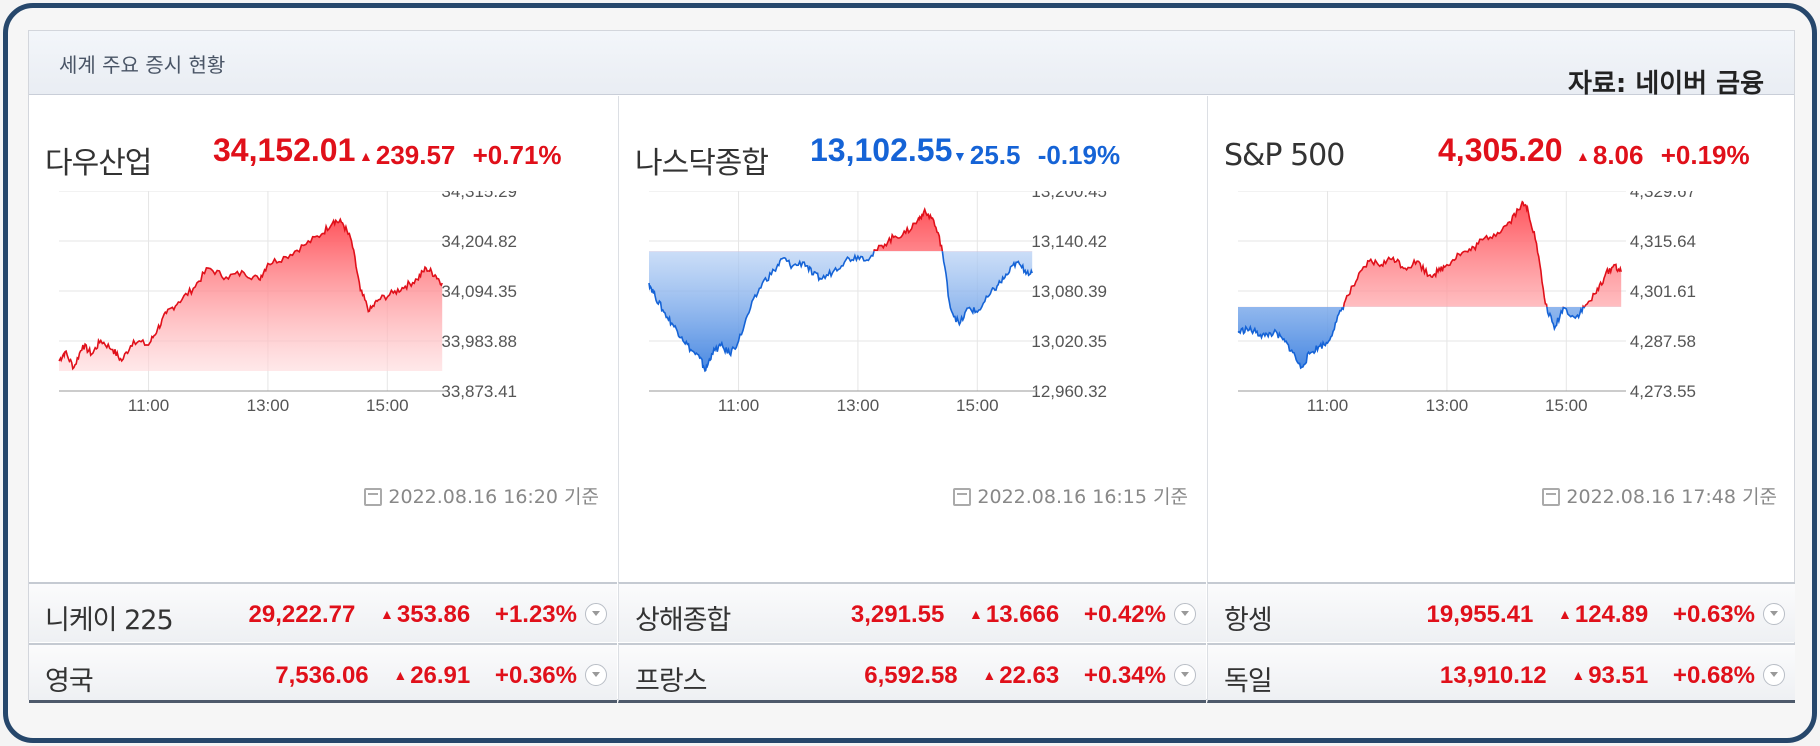 The image size is (1820, 746). Describe the element at coordinates (1069, 196) in the screenshot. I see `y-tick-label: 13,200.45` at that location.